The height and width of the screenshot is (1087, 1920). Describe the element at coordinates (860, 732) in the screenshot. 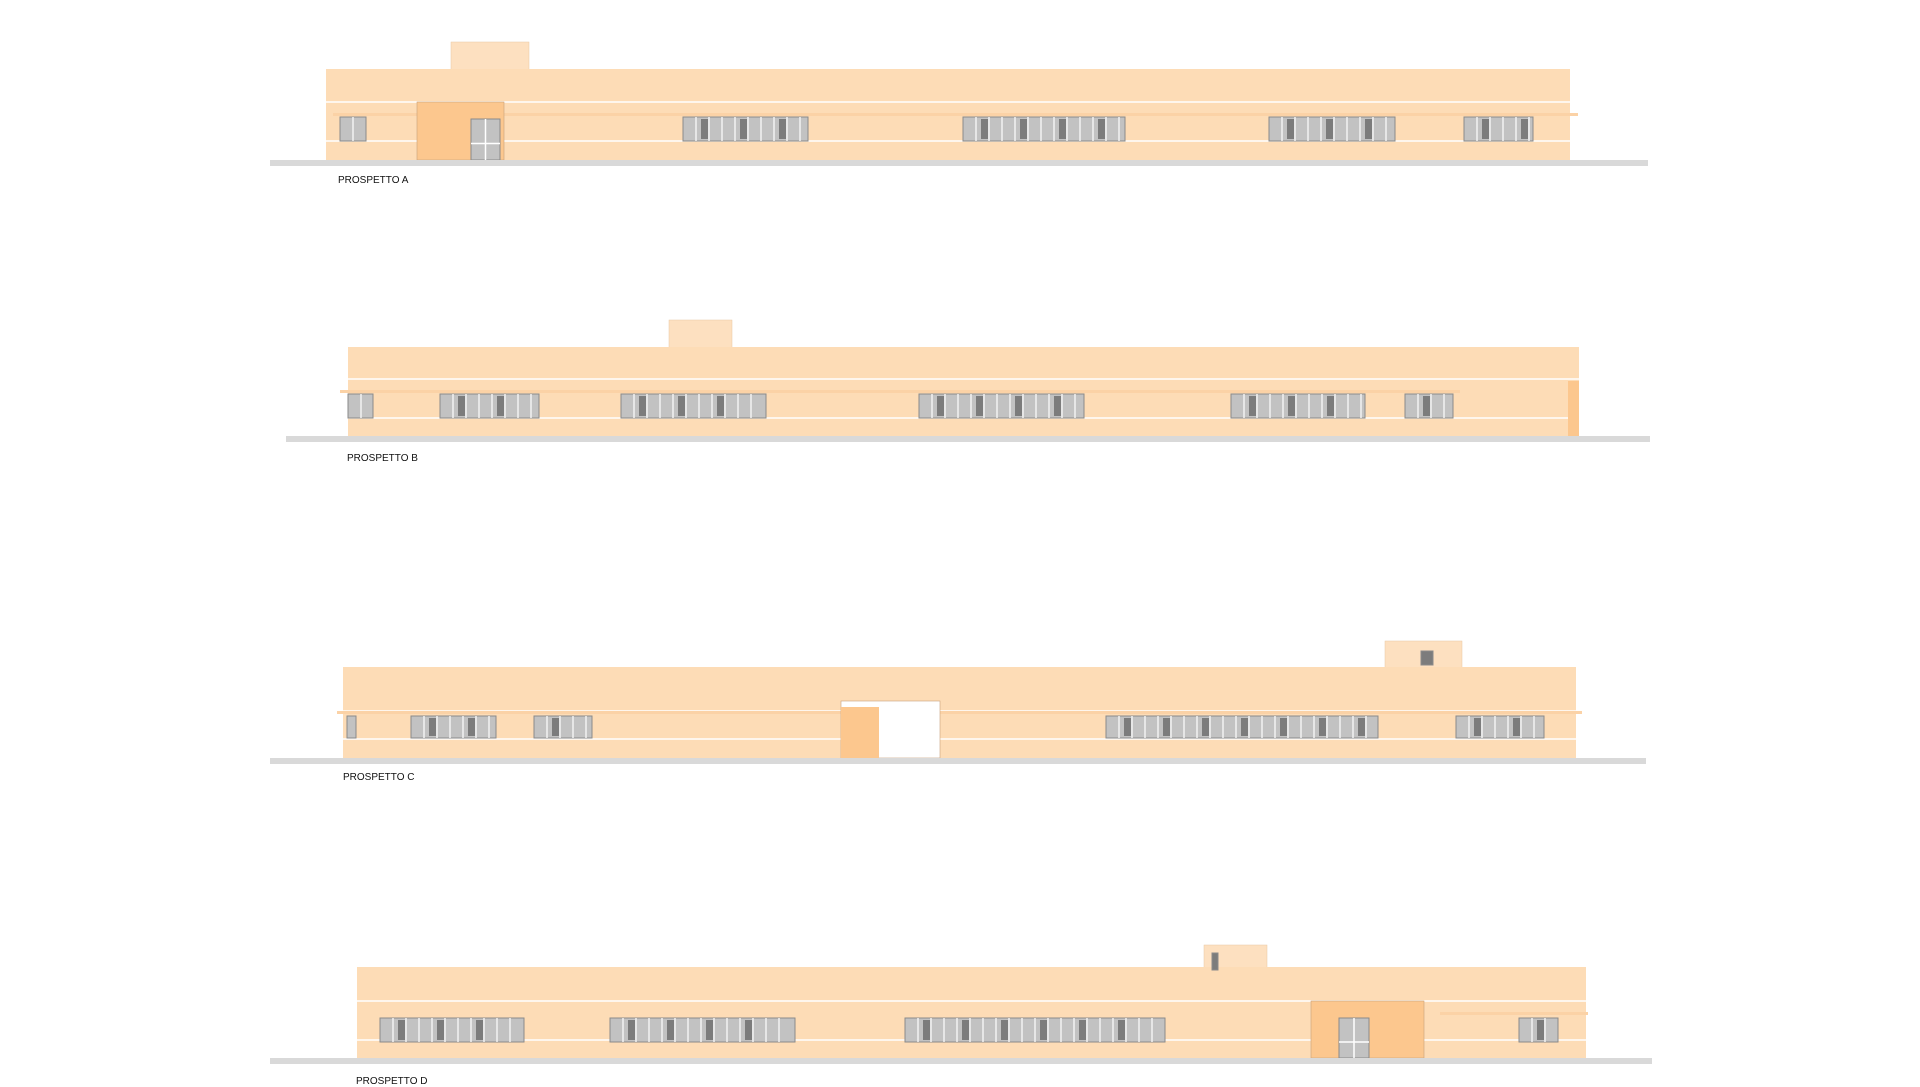

I see `passage-side-wall` at that location.